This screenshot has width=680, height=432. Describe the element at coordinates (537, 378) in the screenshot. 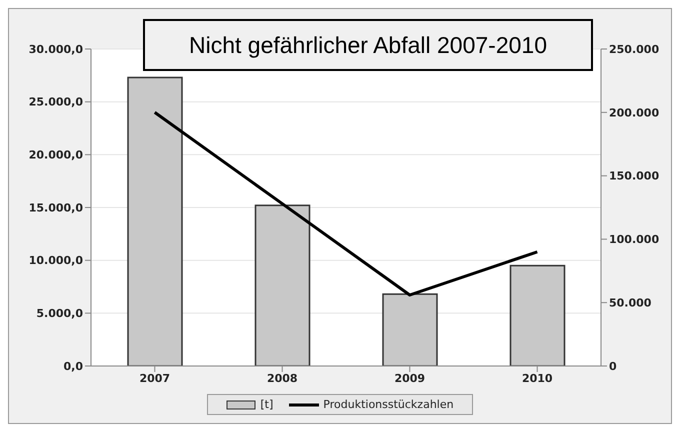

I see `x-tick-label: 2010` at that location.